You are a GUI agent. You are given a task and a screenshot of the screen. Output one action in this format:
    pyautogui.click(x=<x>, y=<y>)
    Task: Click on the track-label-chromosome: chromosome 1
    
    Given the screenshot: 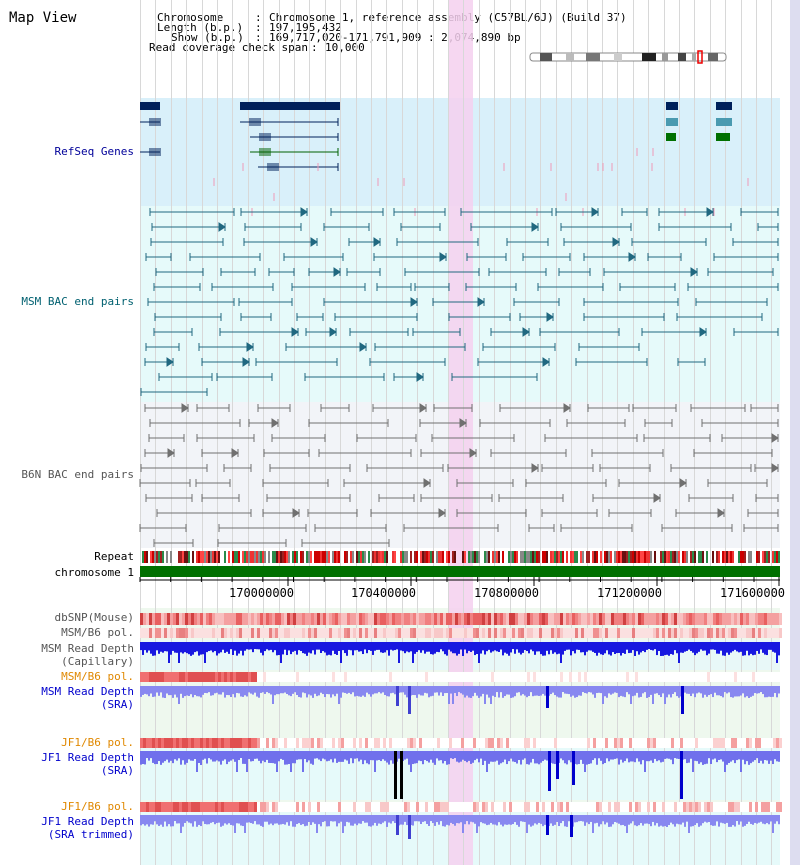 What is the action you would take?
    pyautogui.click(x=94, y=572)
    